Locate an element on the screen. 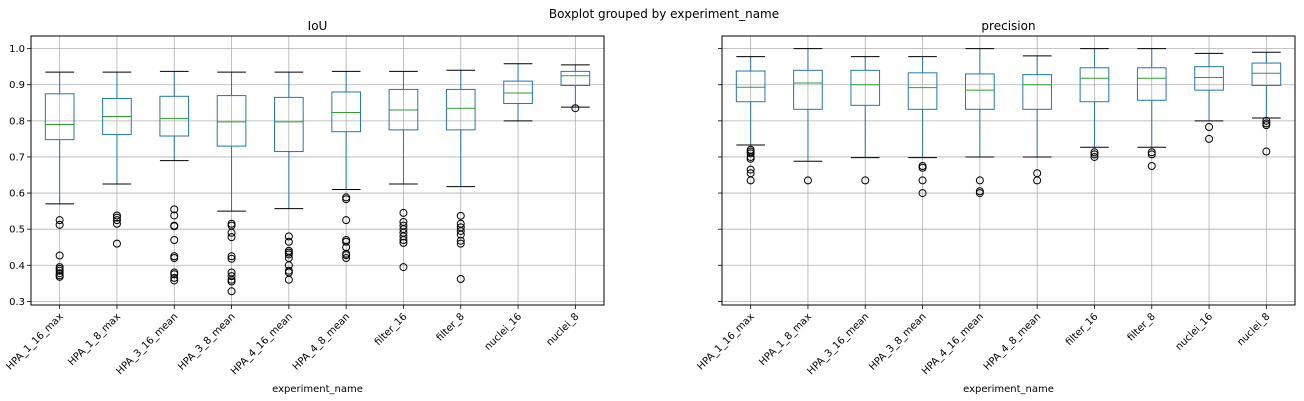 Image resolution: width=1304 pixels, height=401 pixels. precision-box-HPA_4_16_mean is located at coordinates (980, 123).